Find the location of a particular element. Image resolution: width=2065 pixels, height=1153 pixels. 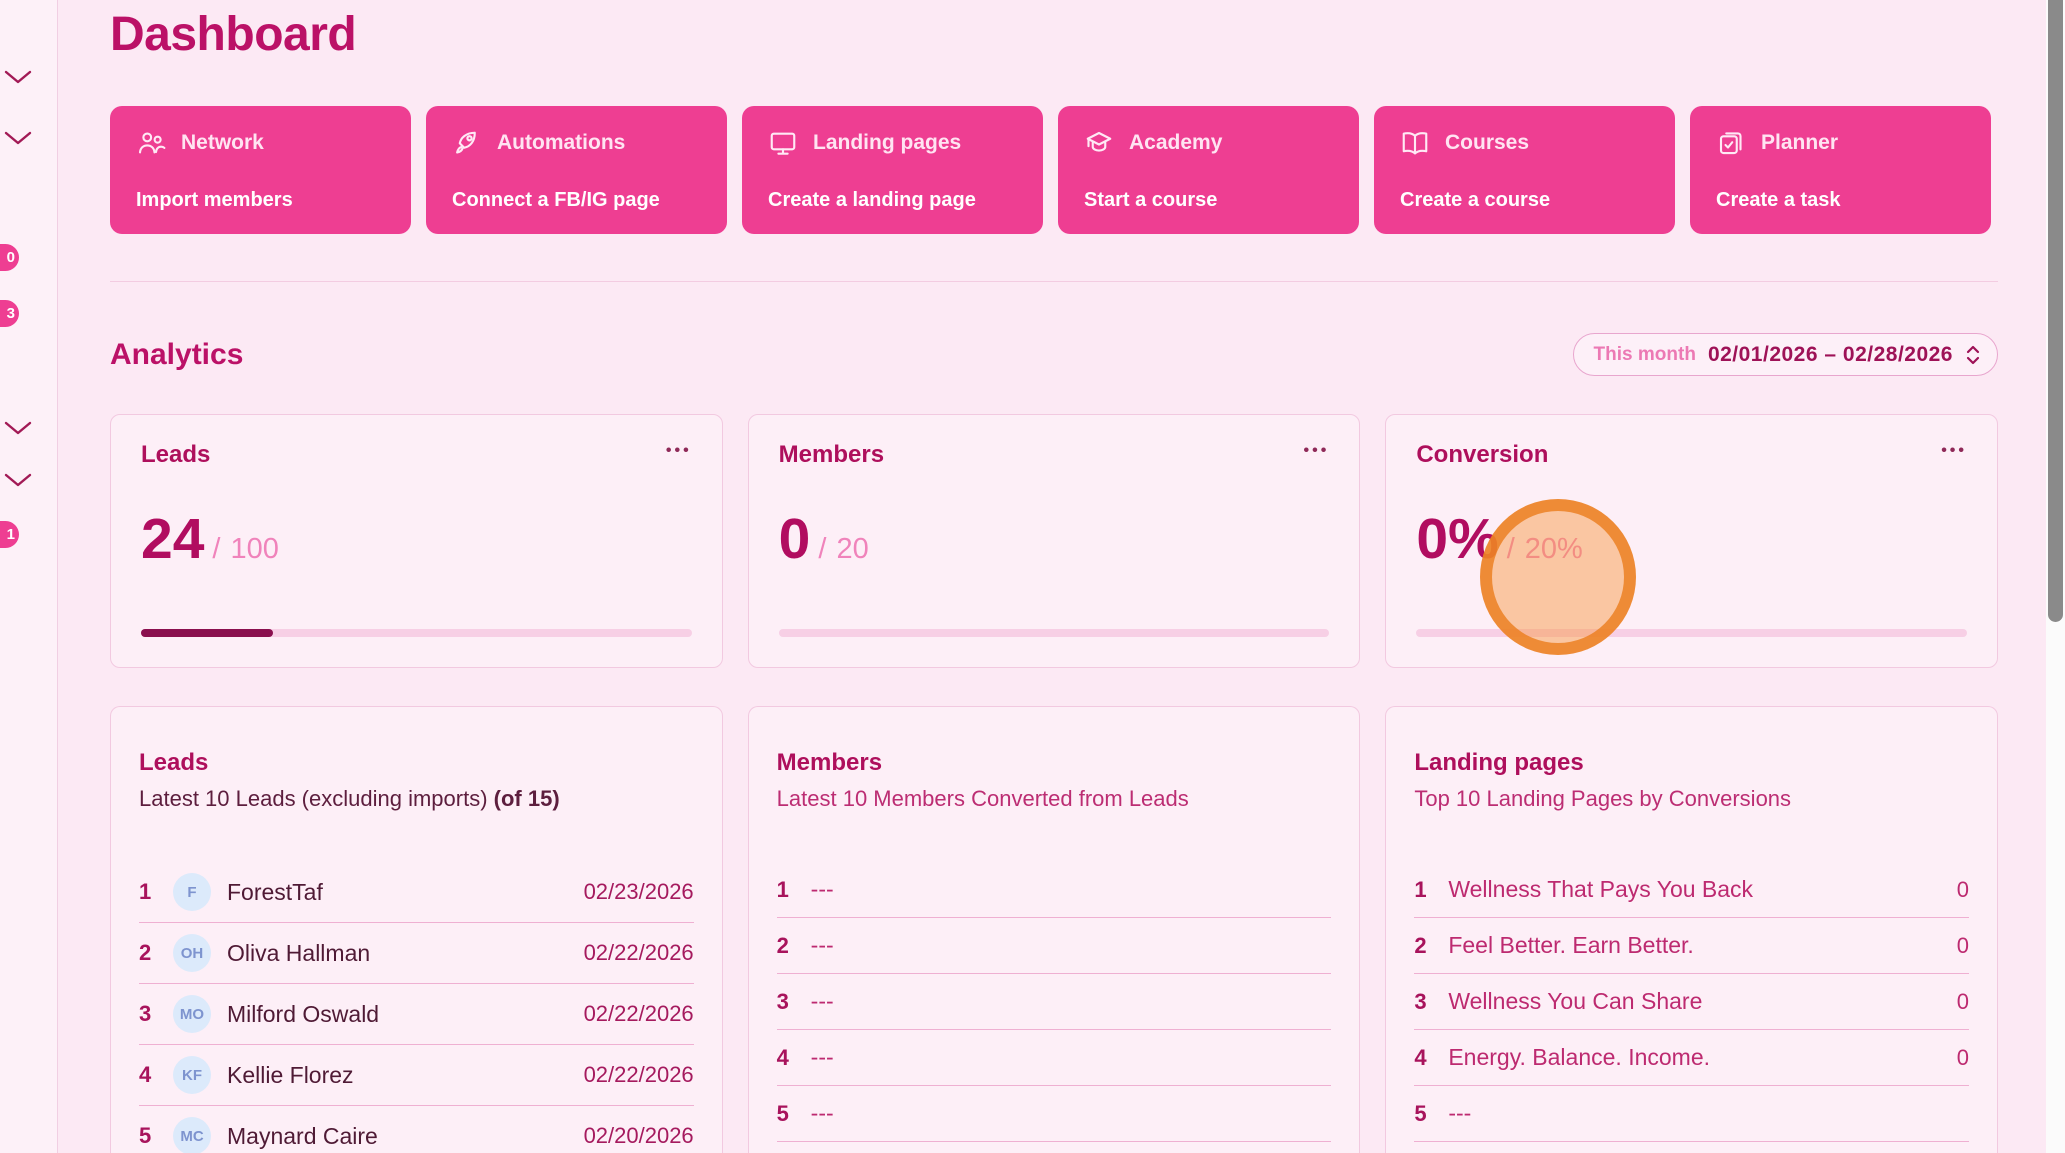

stat-title: Members is located at coordinates (831, 455).